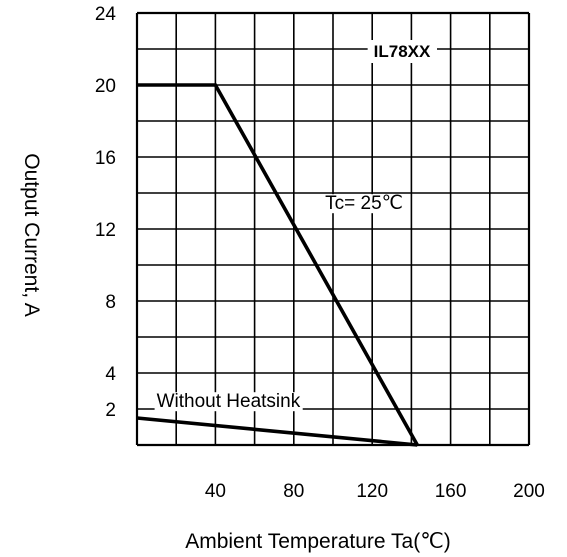 The image size is (567, 557). I want to click on series-label-tc: Tc= 25℃, so click(364, 203).